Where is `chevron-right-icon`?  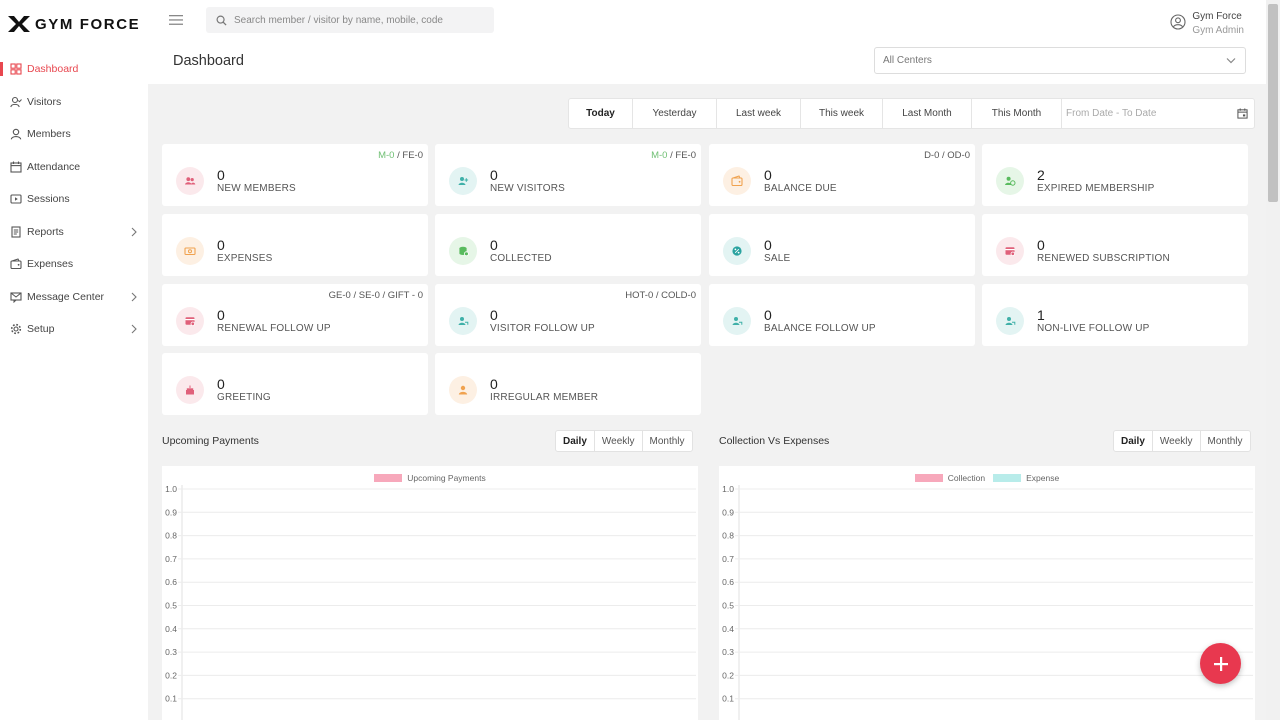 chevron-right-icon is located at coordinates (134, 231).